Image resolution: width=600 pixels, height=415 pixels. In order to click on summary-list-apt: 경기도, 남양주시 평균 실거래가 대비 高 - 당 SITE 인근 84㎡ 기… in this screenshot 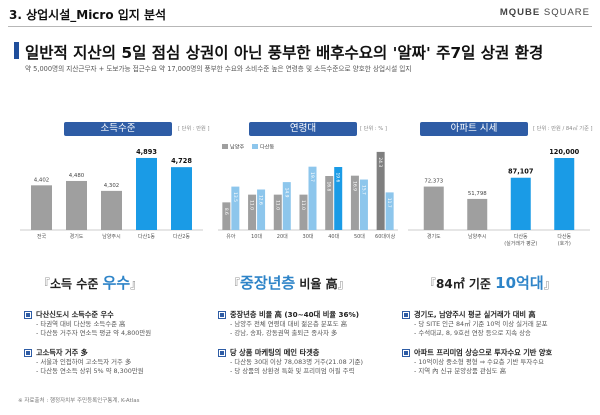, I will do `click(499, 342)`.